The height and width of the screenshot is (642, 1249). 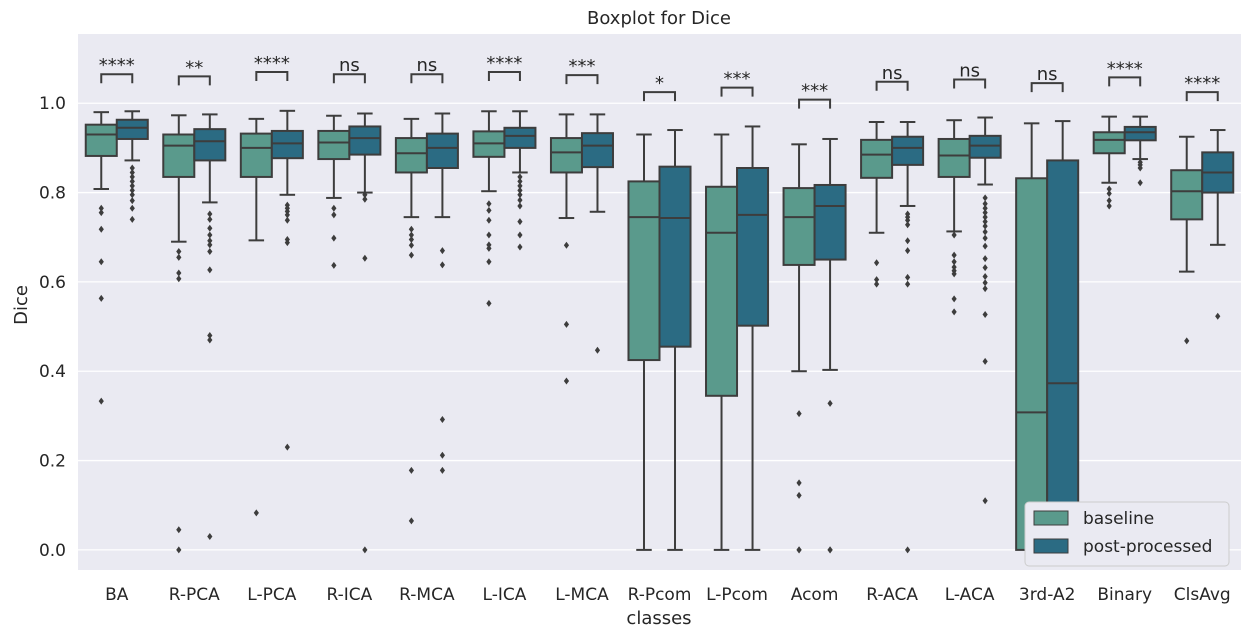 What do you see at coordinates (520, 180) in the screenshot?
I see `box-post-processed-L-ICA` at bounding box center [520, 180].